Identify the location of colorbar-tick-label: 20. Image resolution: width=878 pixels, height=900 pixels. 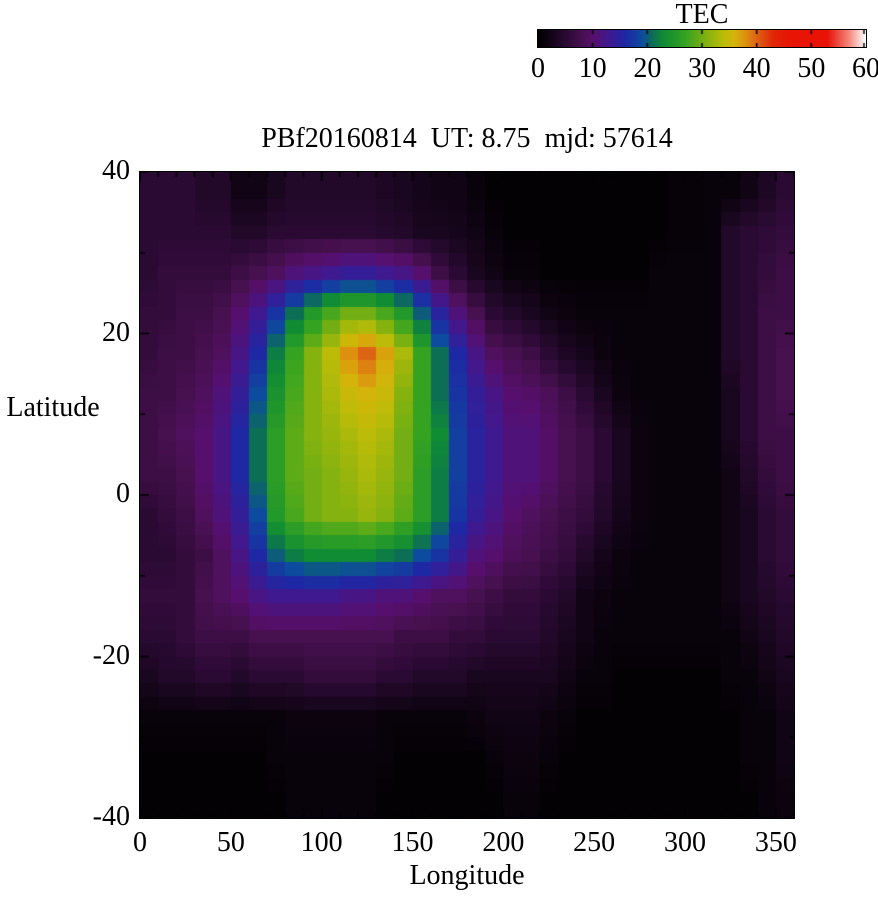
(647, 68).